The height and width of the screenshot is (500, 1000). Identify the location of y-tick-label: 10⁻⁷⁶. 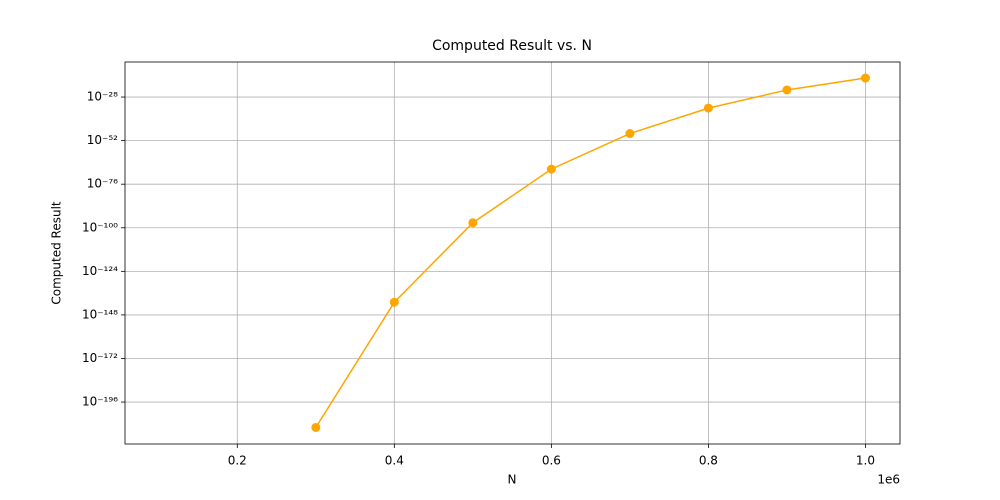
(102, 184).